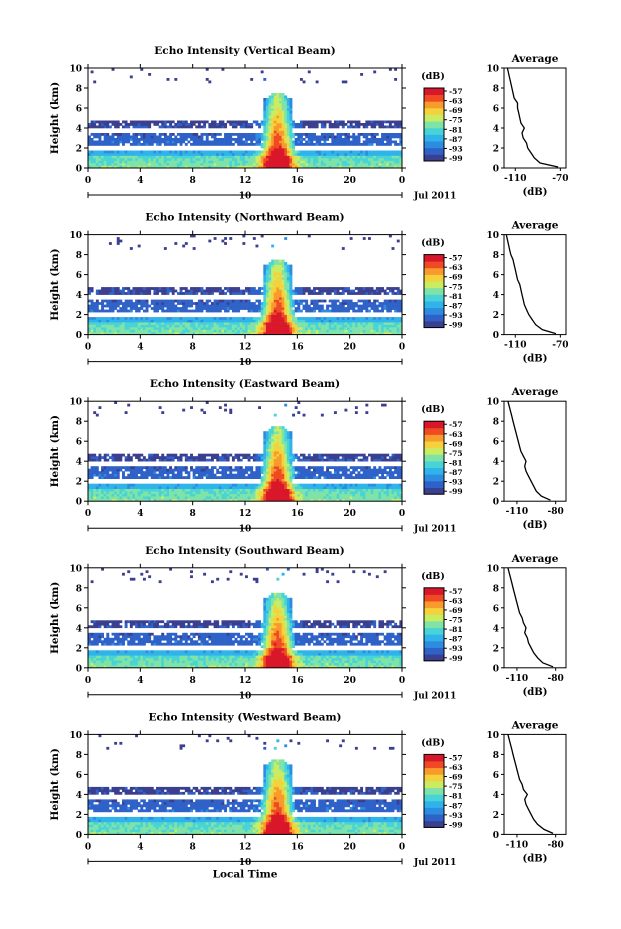 The width and height of the screenshot is (621, 929). What do you see at coordinates (245, 384) in the screenshot?
I see `panel-title: Echo Intensity (Eastward Beam)` at bounding box center [245, 384].